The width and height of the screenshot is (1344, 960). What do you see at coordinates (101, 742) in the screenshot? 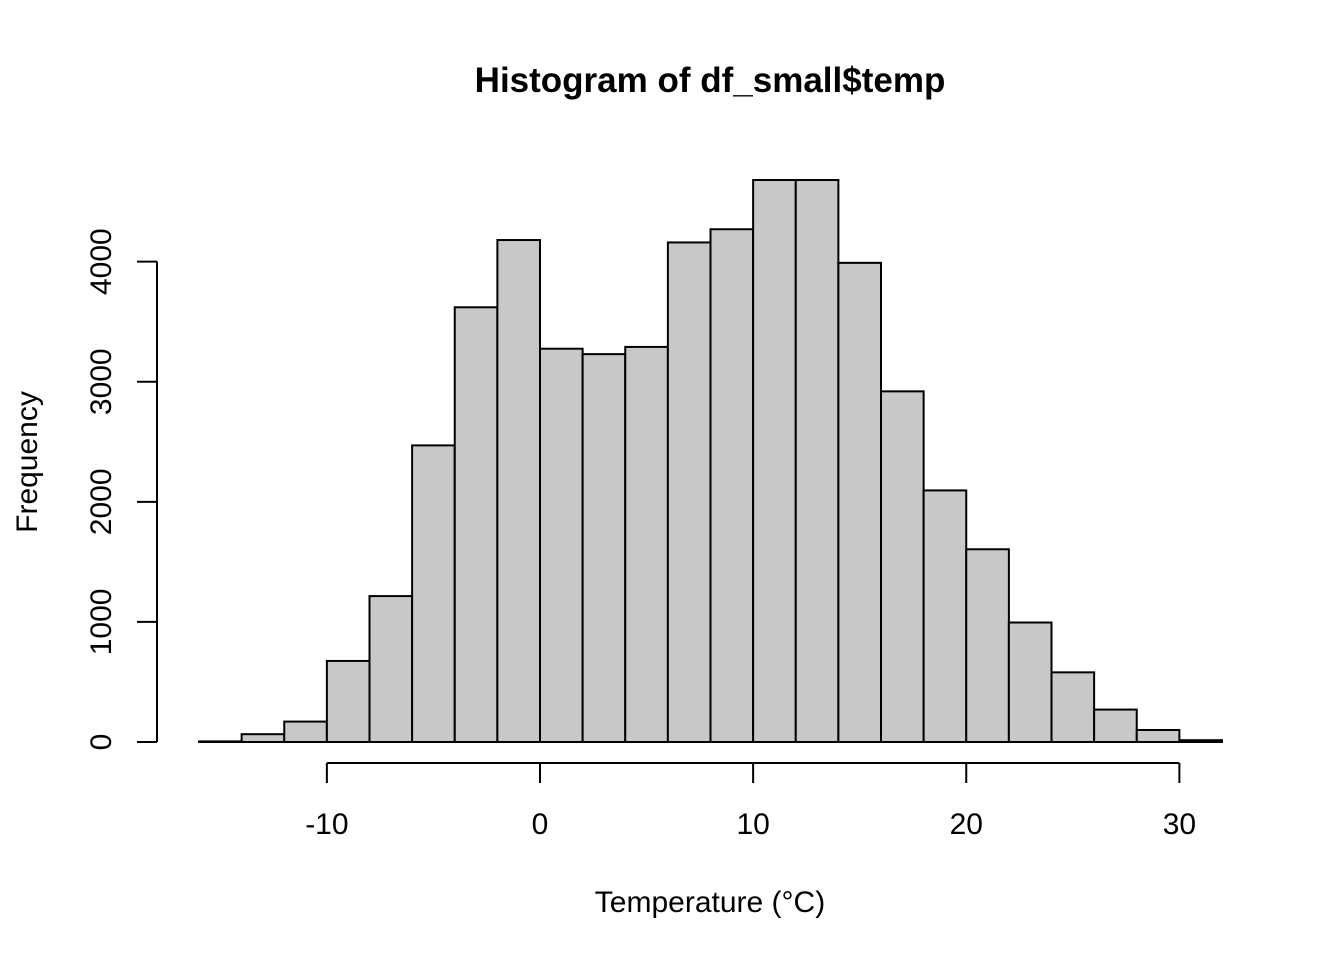
I see `y-tick-label: 0` at bounding box center [101, 742].